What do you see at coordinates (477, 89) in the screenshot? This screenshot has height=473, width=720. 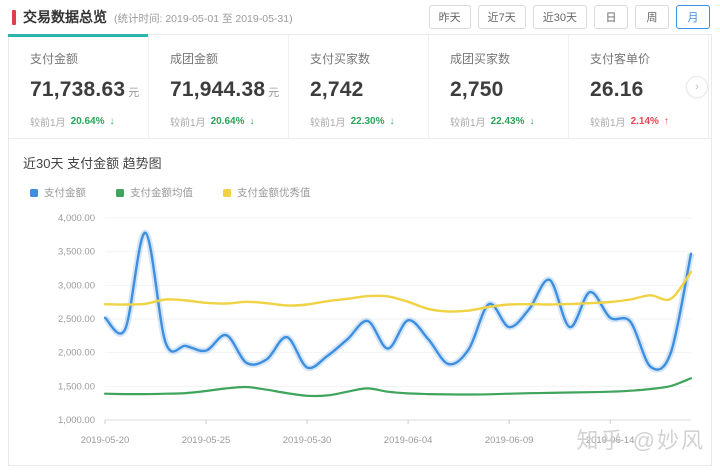 I see `metric-value: 2,750` at bounding box center [477, 89].